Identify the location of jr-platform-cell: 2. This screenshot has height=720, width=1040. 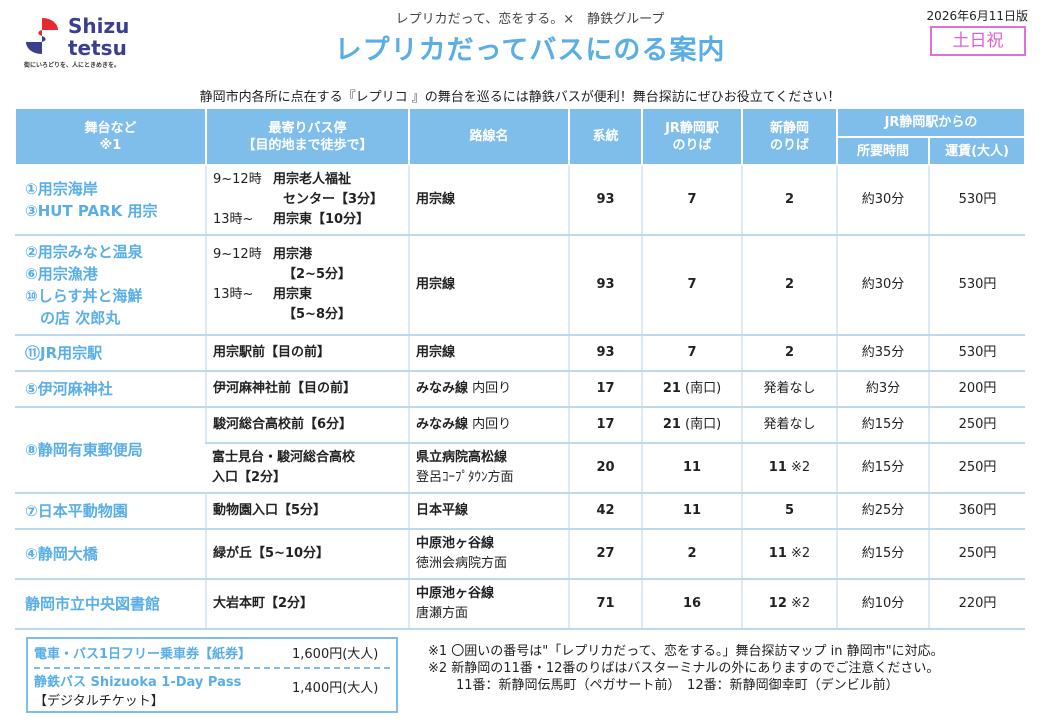
(691, 554).